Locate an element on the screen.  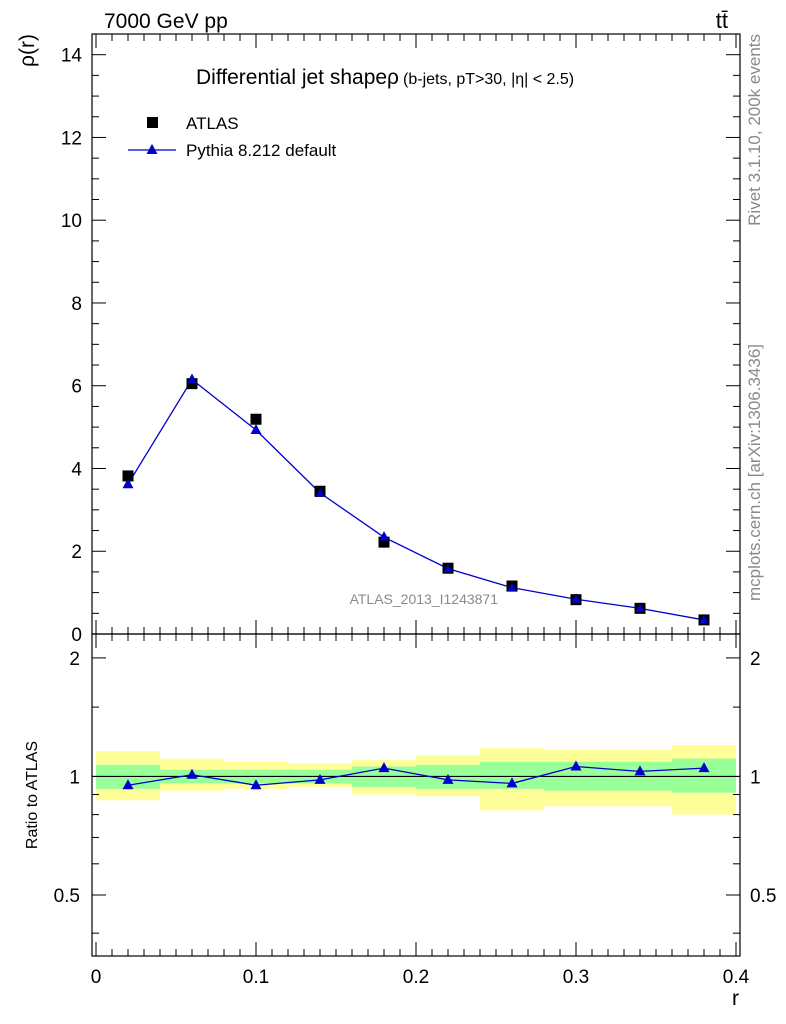
legend: ATLAS Pythia 8.212 default is located at coordinates (232, 137).